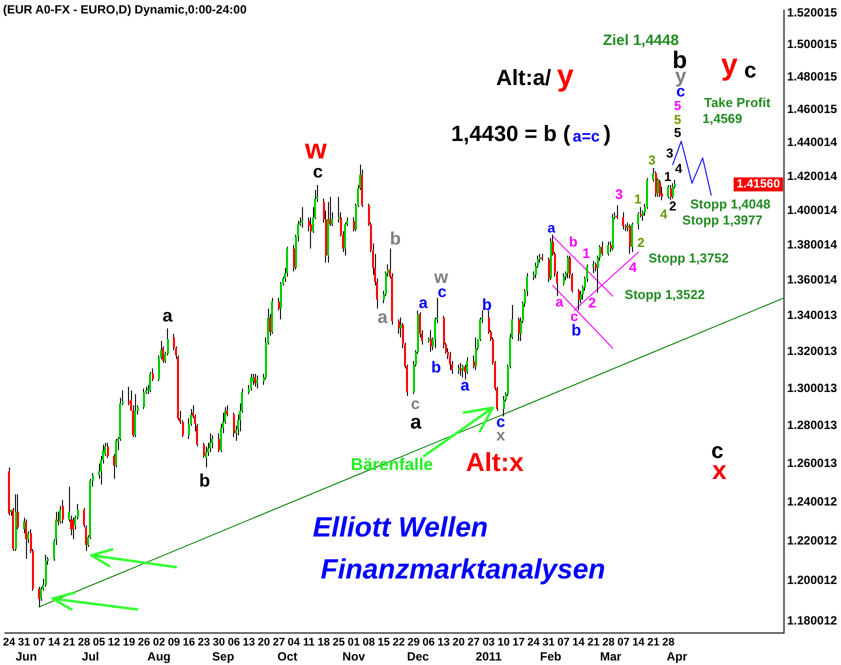 The height and width of the screenshot is (665, 841). Describe the element at coordinates (463, 569) in the screenshot. I see `annotation: Finanzmarktanalysen` at that location.